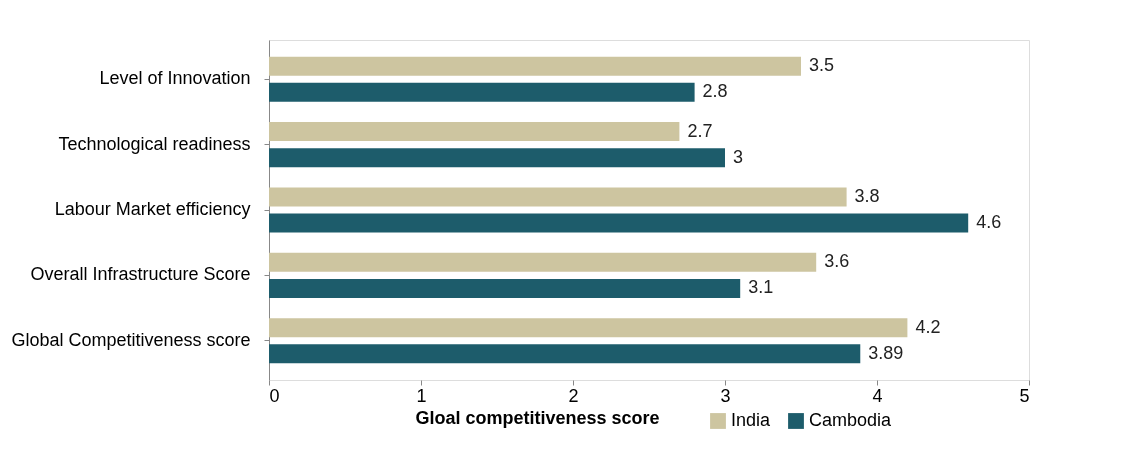  I want to click on y-tick-label: Level of Innovation, so click(175, 78).